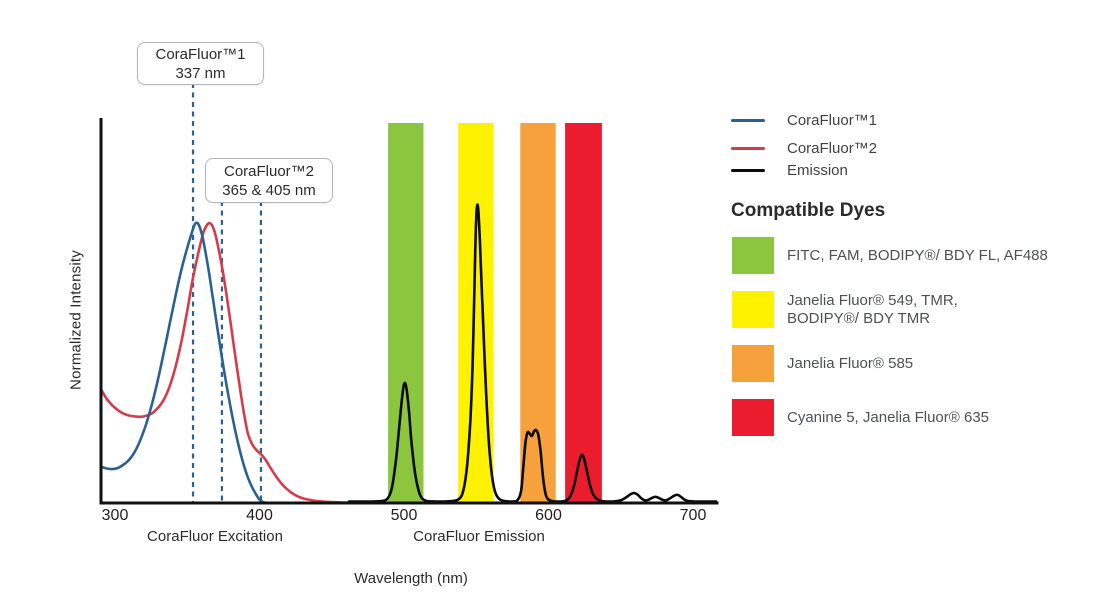  Describe the element at coordinates (269, 171) in the screenshot. I see `annotation-corafluor2-title: CoraFluor™2` at that location.